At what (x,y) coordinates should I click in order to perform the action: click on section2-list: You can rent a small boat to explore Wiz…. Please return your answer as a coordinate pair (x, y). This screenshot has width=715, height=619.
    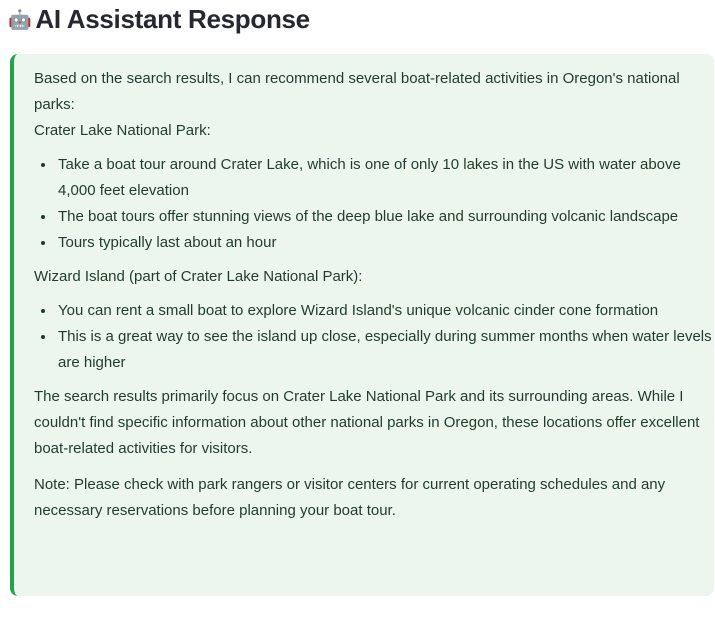
    Looking at the image, I should click on (374, 337).